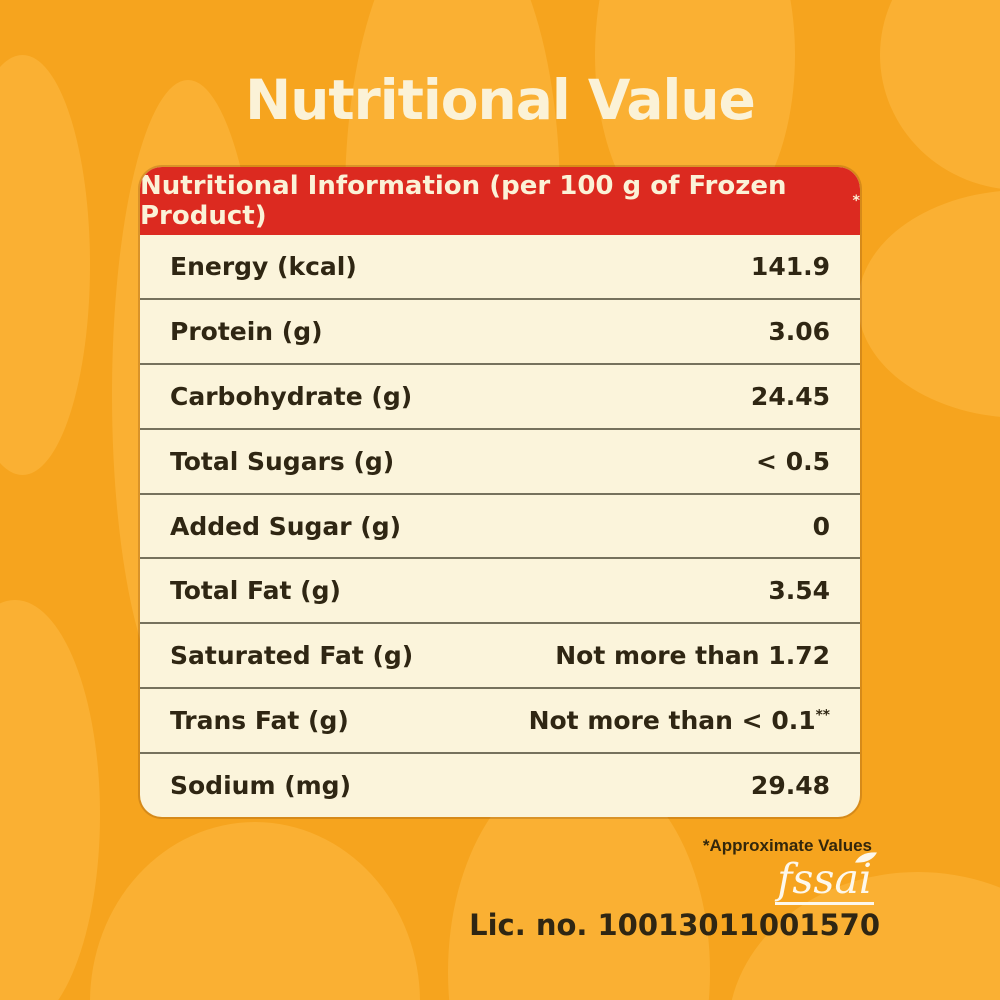 The image size is (1000, 1000). I want to click on nutrient-value: 29.48, so click(790, 785).